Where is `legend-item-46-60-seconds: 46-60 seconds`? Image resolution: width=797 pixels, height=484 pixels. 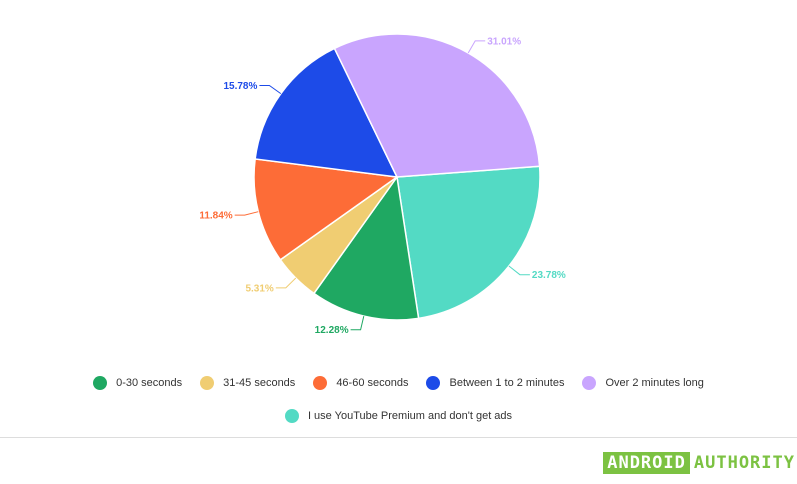 legend-item-46-60-seconds: 46-60 seconds is located at coordinates (360, 383).